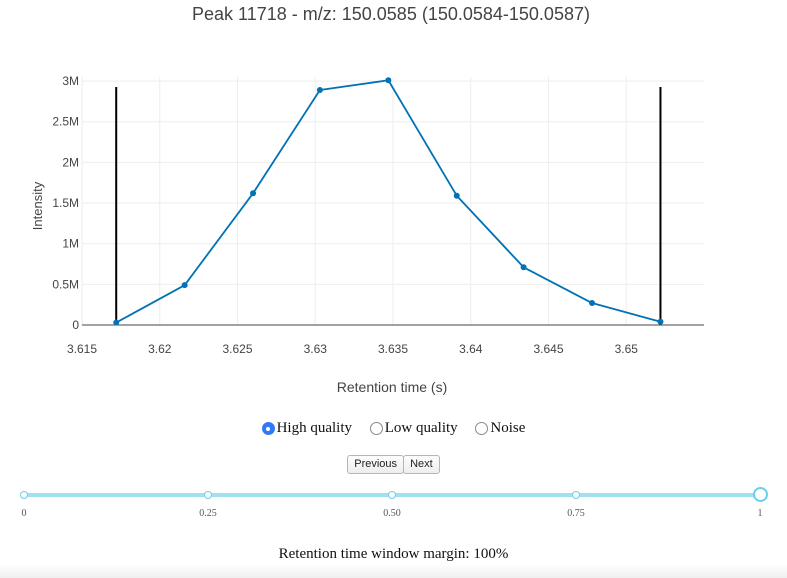 The width and height of the screenshot is (787, 578). I want to click on y-tick-label: 3M, so click(70, 81).